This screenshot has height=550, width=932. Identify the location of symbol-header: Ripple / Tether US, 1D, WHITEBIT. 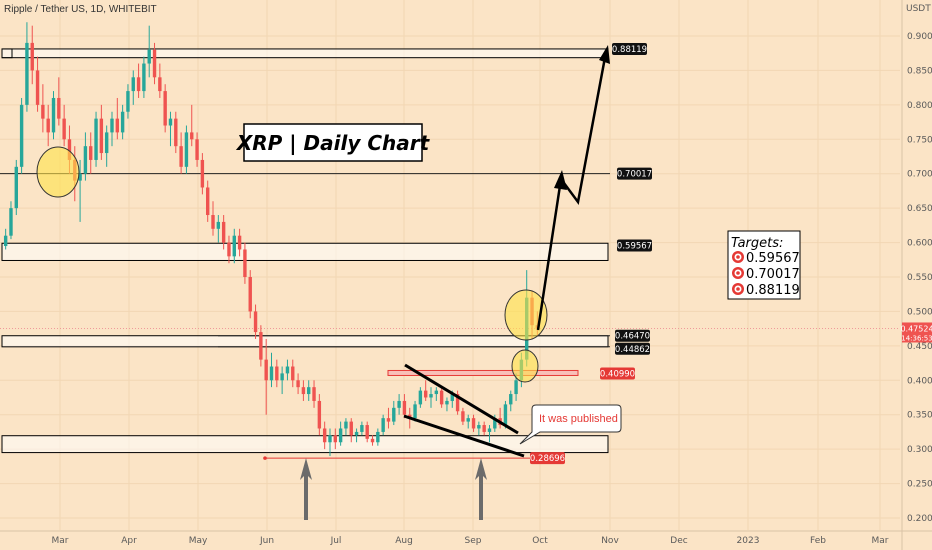
(80, 9).